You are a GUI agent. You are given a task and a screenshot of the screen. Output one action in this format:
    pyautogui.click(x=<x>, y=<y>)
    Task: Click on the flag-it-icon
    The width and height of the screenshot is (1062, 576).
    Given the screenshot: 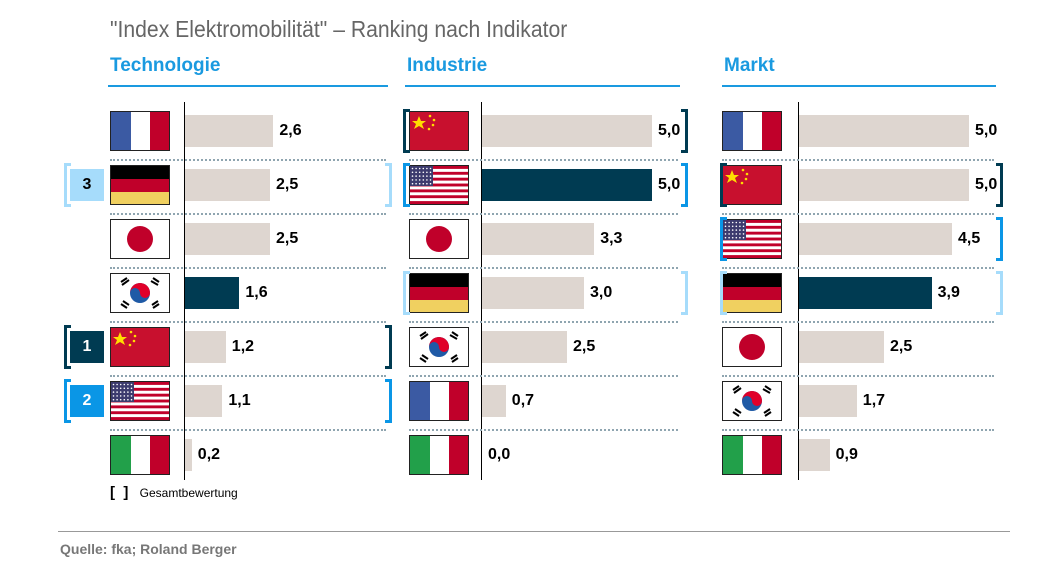 What is the action you would take?
    pyautogui.click(x=140, y=455)
    